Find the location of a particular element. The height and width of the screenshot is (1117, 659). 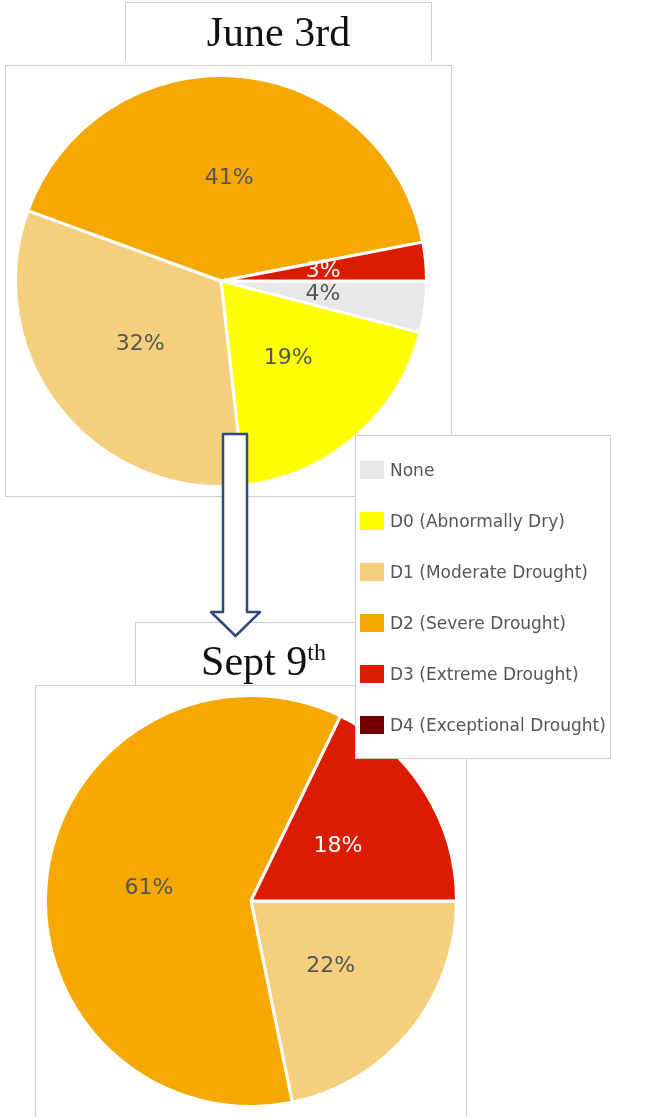

data-label: 4% is located at coordinates (323, 292).